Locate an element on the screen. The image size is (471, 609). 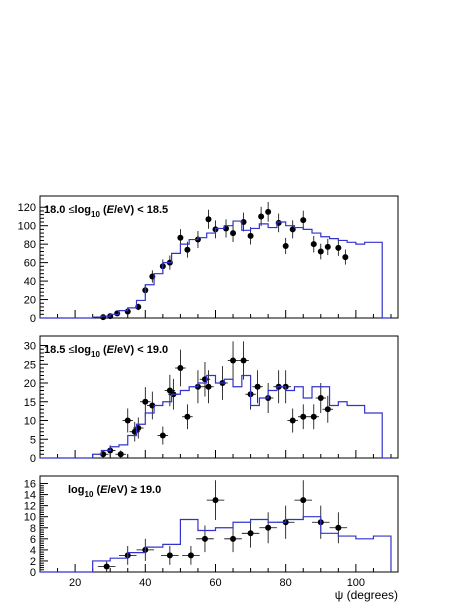
y-tick-label: 14 is located at coordinates (30, 496).